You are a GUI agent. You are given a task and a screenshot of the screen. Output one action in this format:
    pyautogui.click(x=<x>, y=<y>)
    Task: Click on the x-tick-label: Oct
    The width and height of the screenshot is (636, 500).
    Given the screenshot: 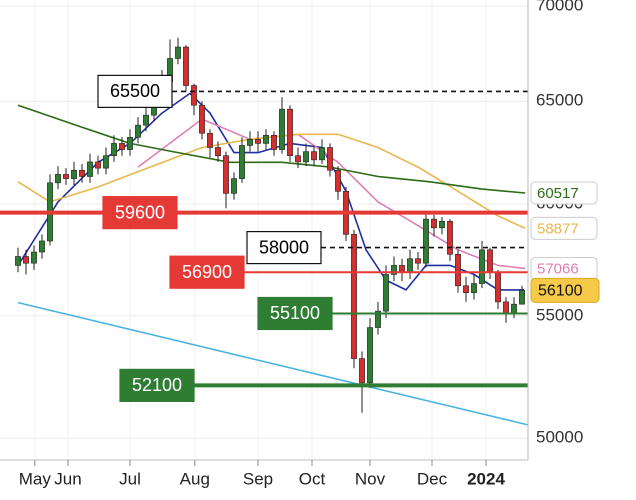 What is the action you would take?
    pyautogui.click(x=312, y=478)
    